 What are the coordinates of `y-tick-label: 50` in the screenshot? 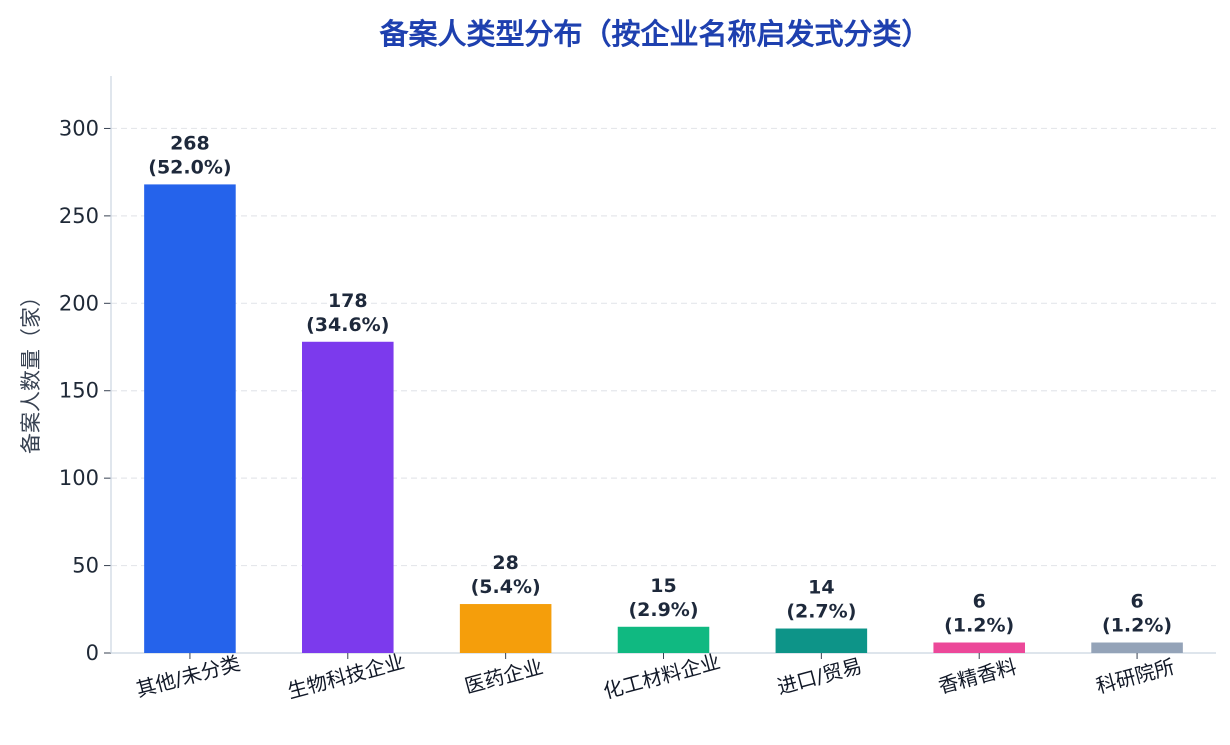 It's located at (85, 566).